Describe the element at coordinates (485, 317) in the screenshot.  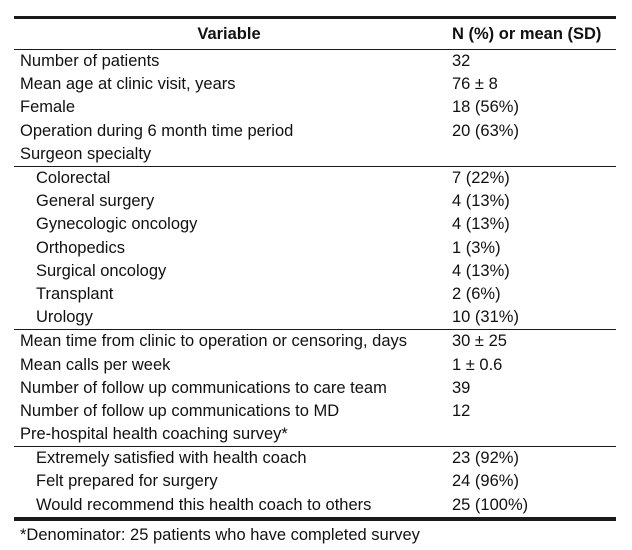
I see `row-value: 10 (31%)` at that location.